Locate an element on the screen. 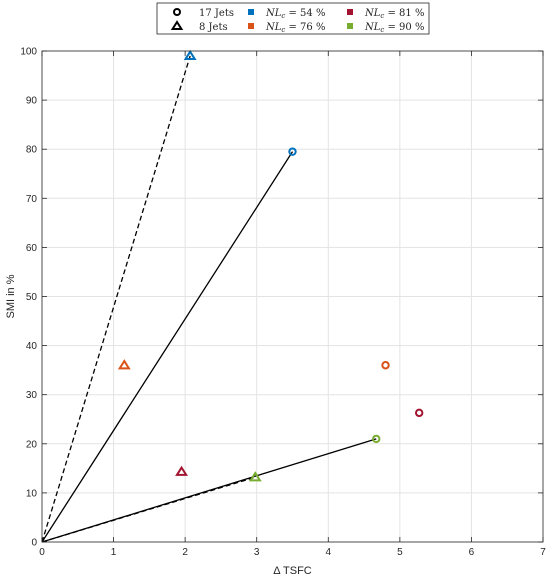  y-axis-title: SMI in % is located at coordinates (11, 296).